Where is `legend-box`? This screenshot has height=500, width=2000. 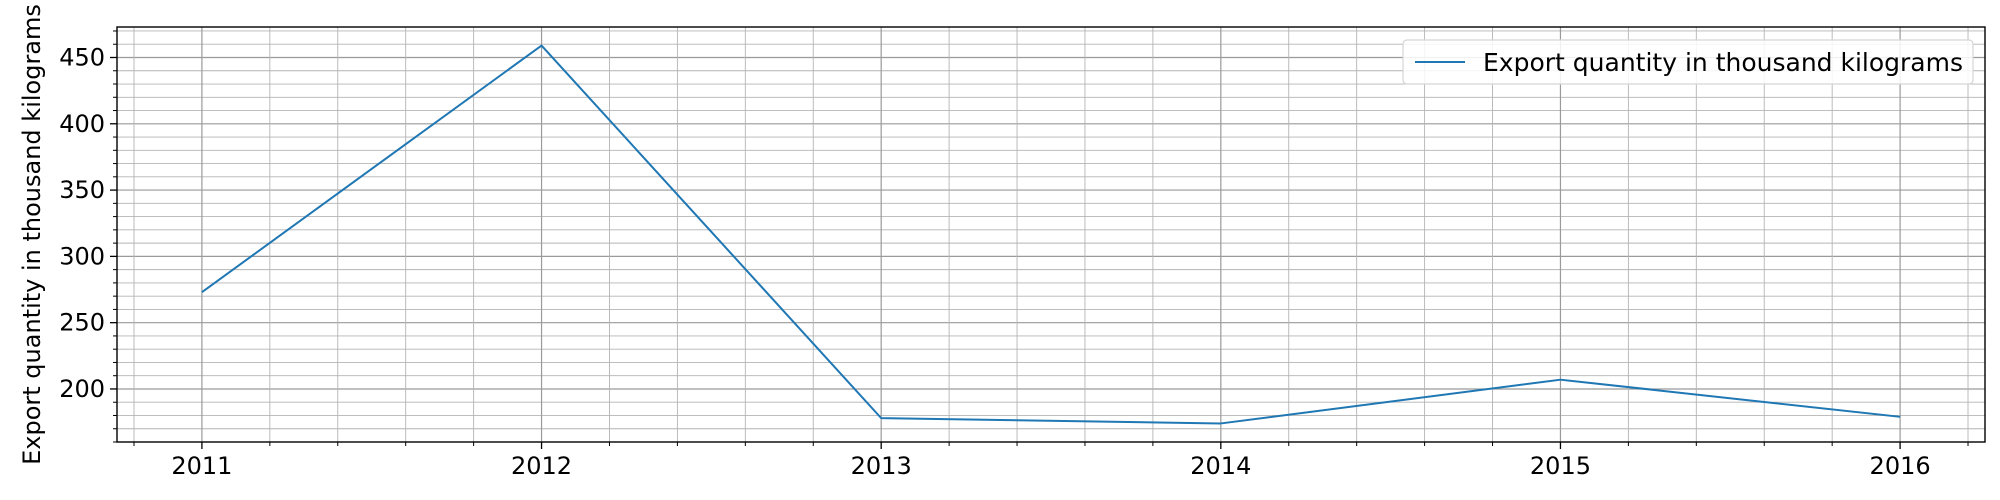
legend-box is located at coordinates (1688, 62).